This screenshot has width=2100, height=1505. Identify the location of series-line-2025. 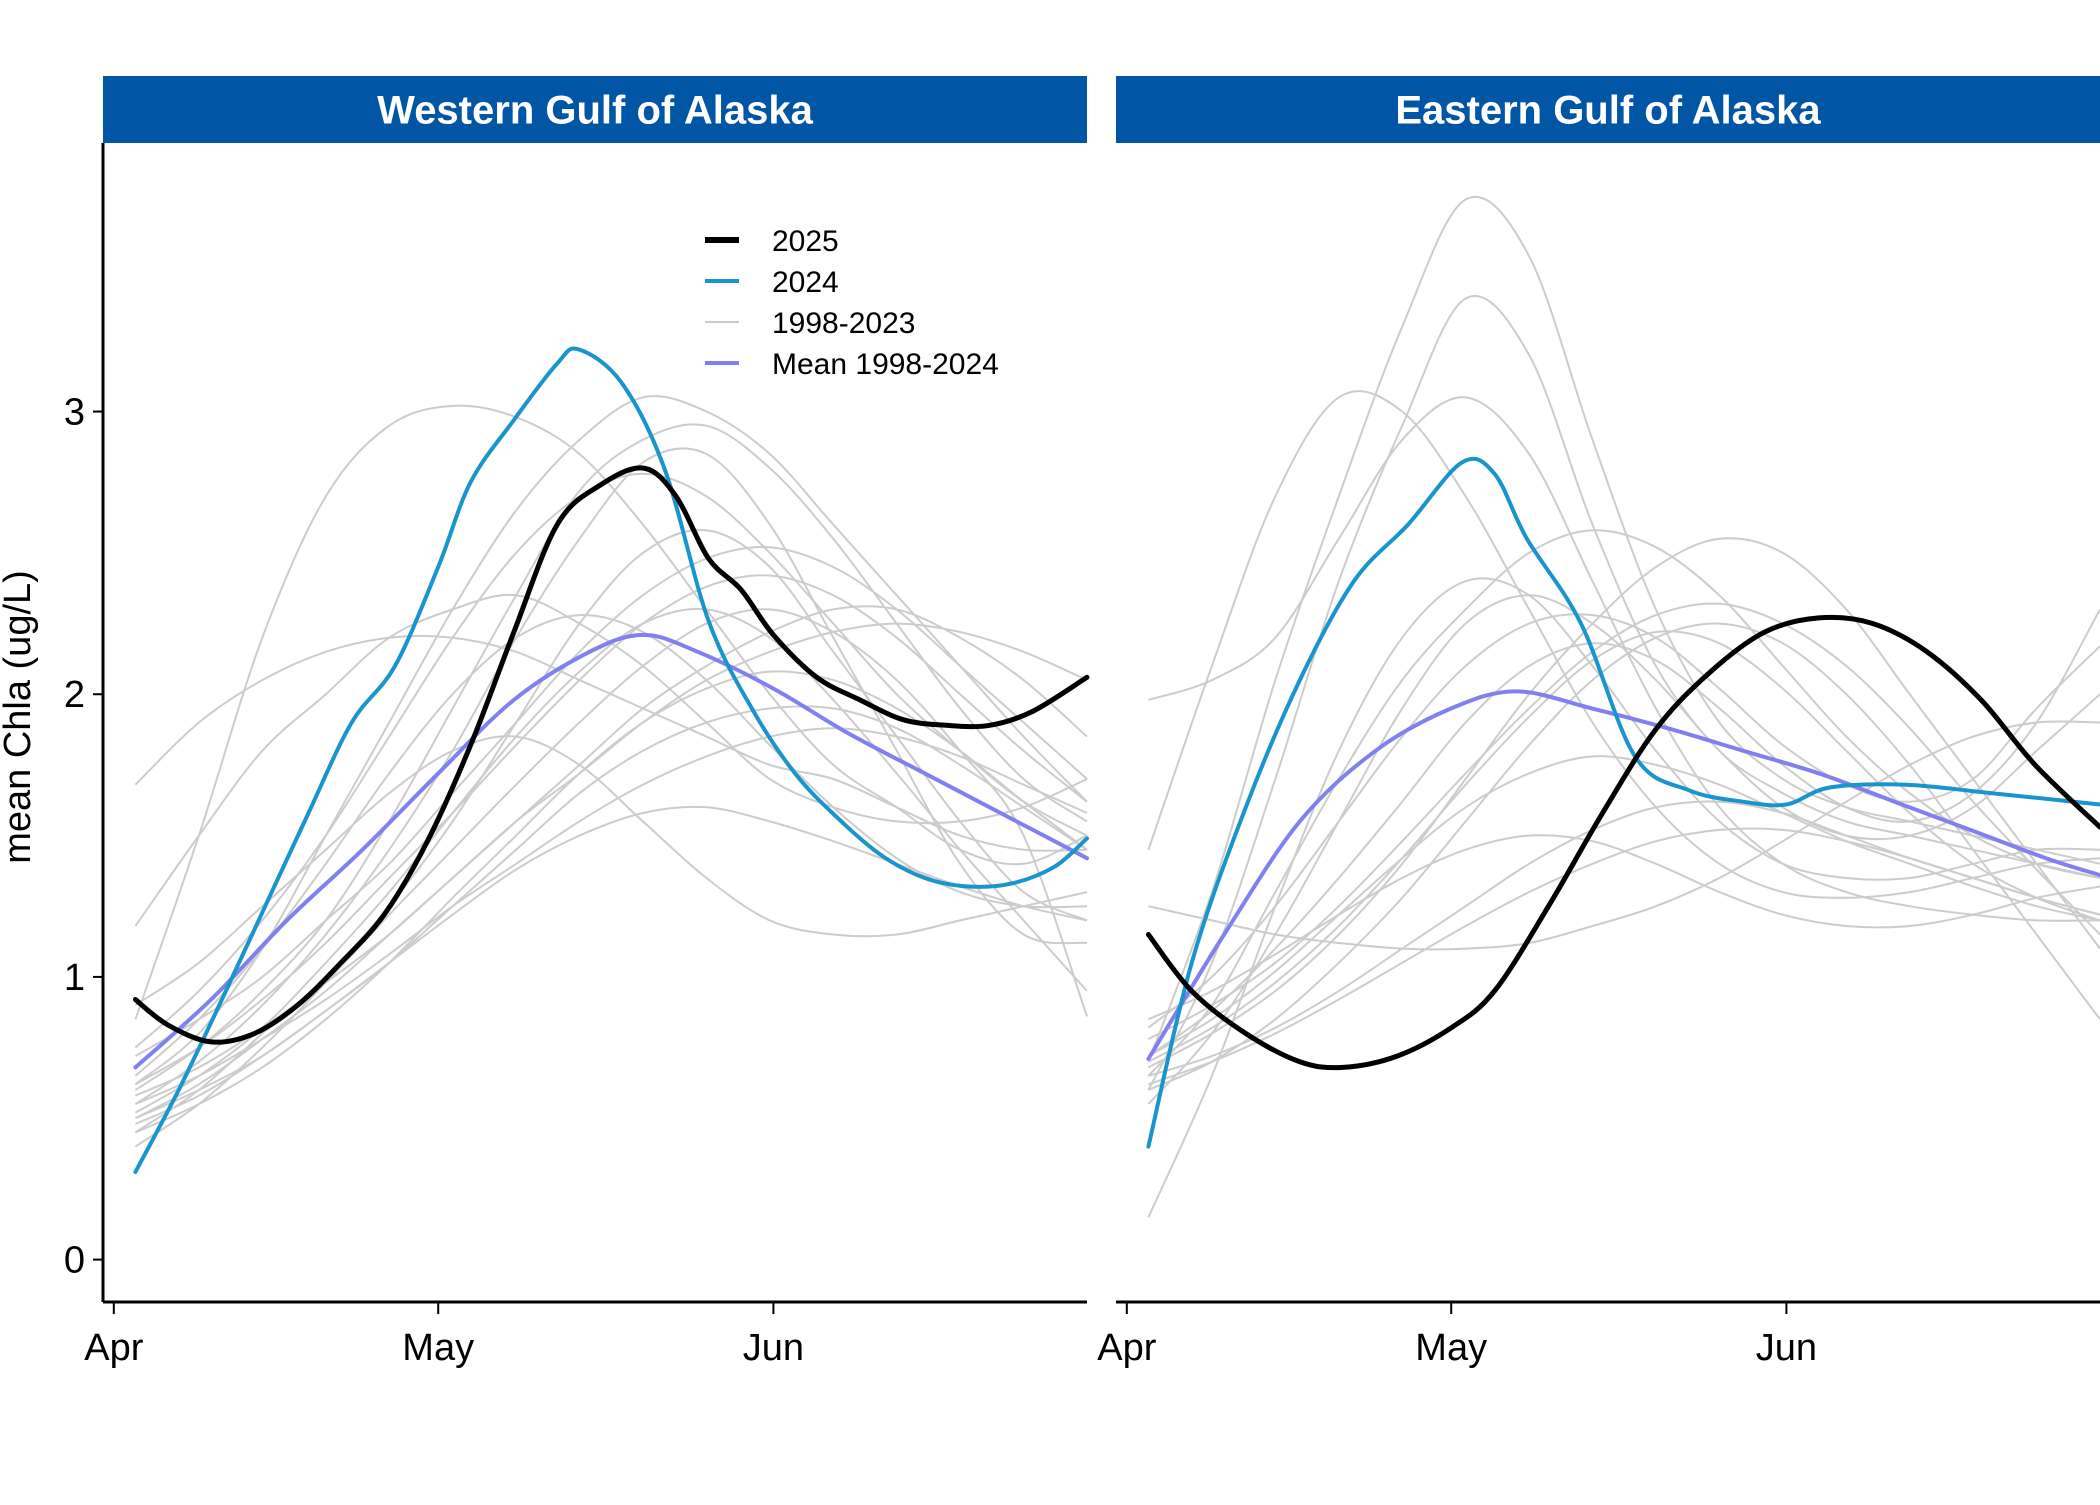
(1624, 842).